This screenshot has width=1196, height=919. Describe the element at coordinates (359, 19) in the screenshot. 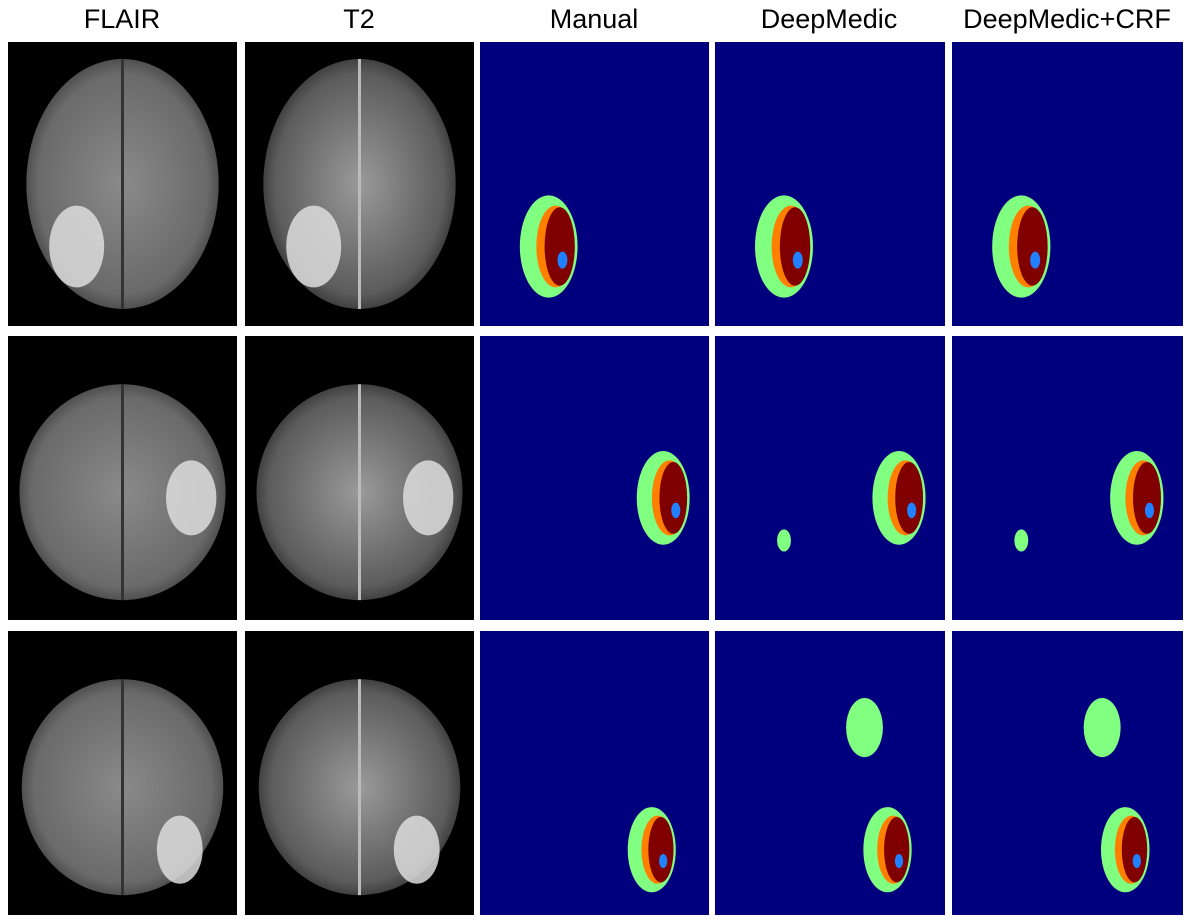

I see `column-header: T2` at that location.